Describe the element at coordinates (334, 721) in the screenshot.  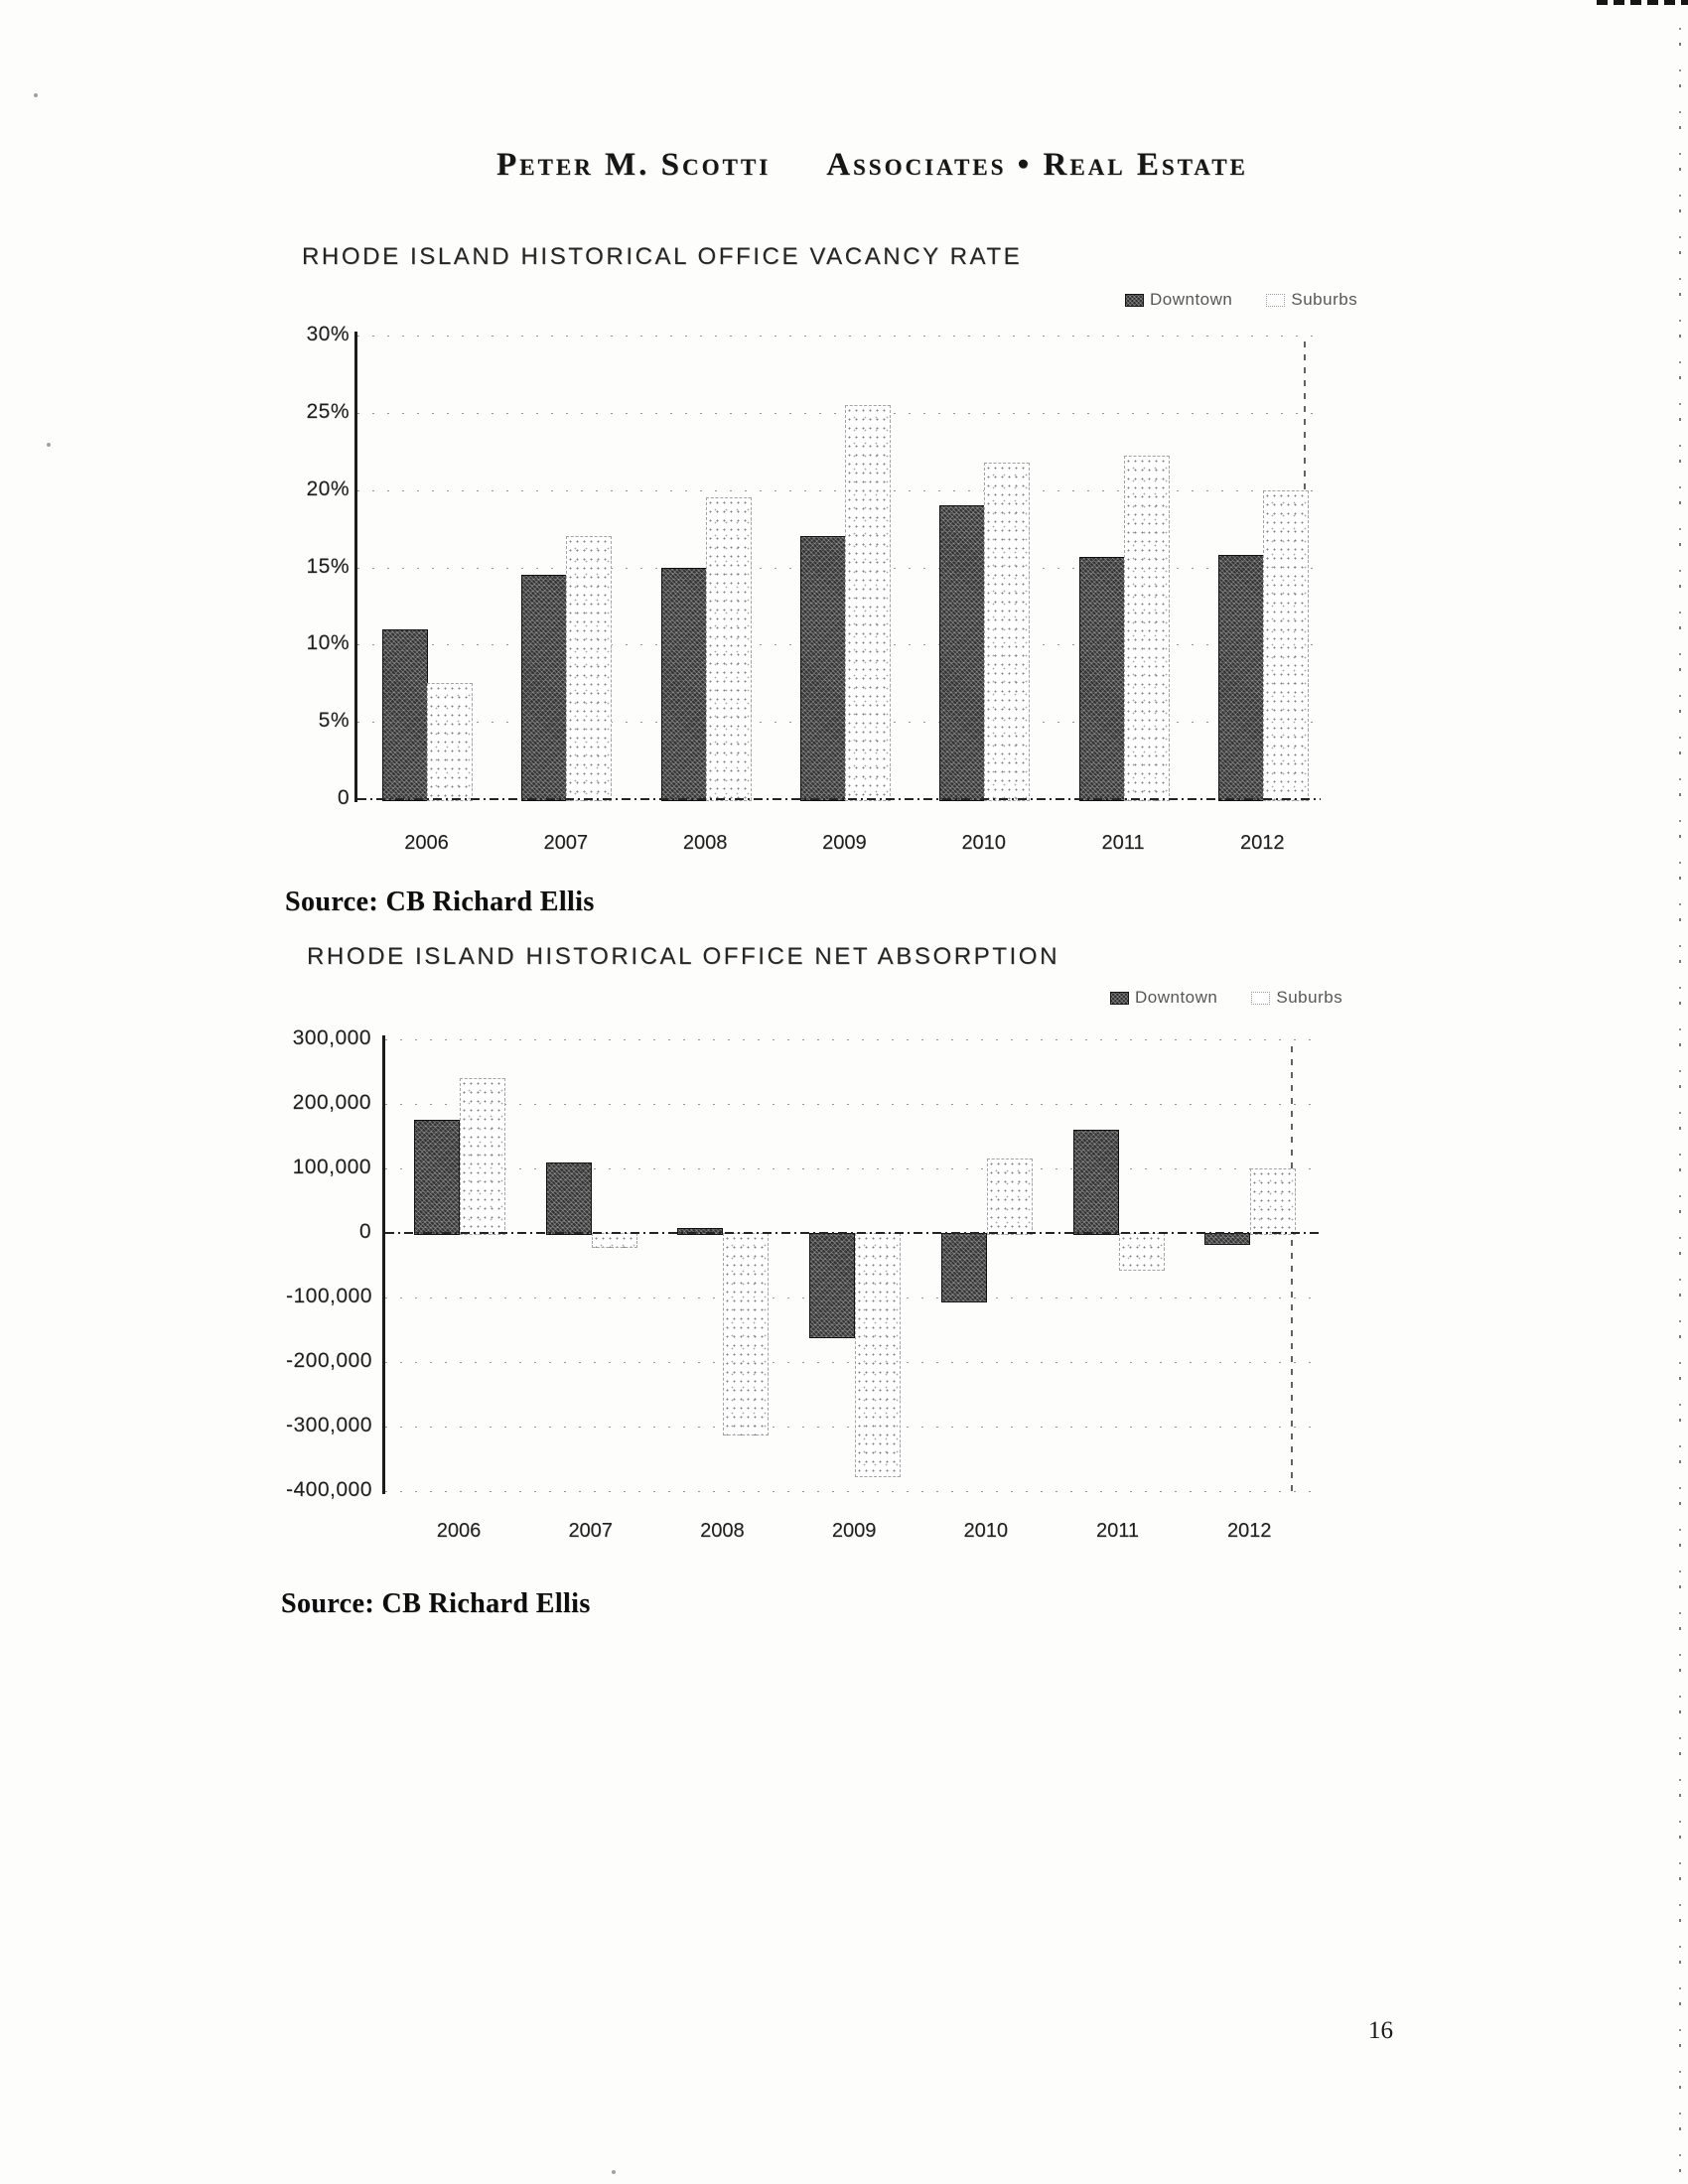
I see `y-tick-5%: 5%` at that location.